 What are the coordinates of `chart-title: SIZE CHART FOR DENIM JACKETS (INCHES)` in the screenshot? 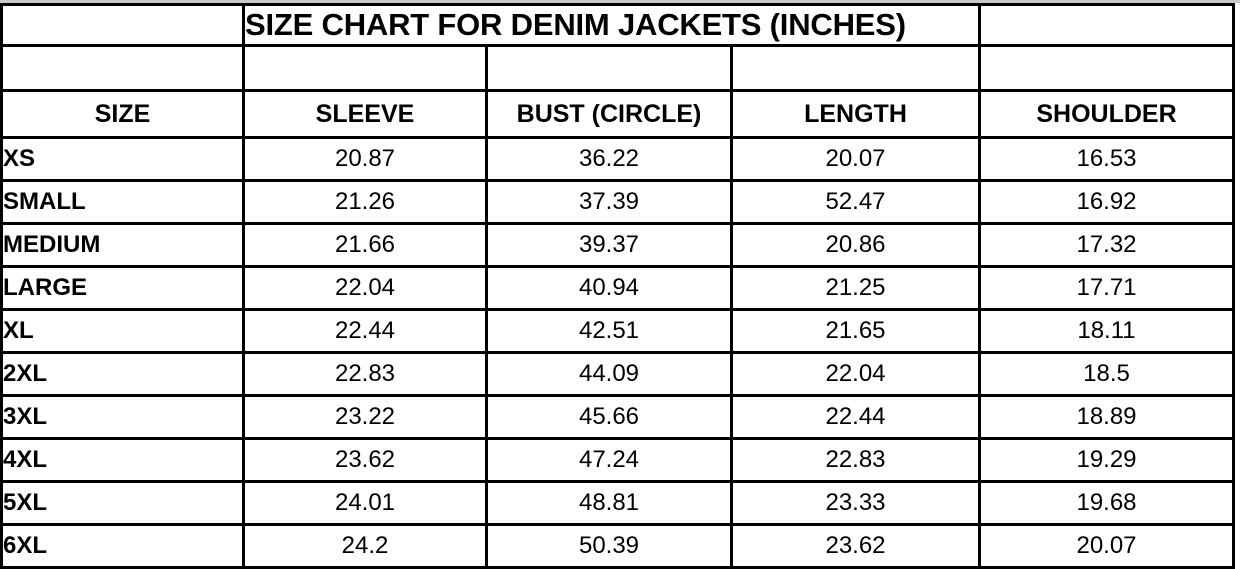 It's located at (611, 25).